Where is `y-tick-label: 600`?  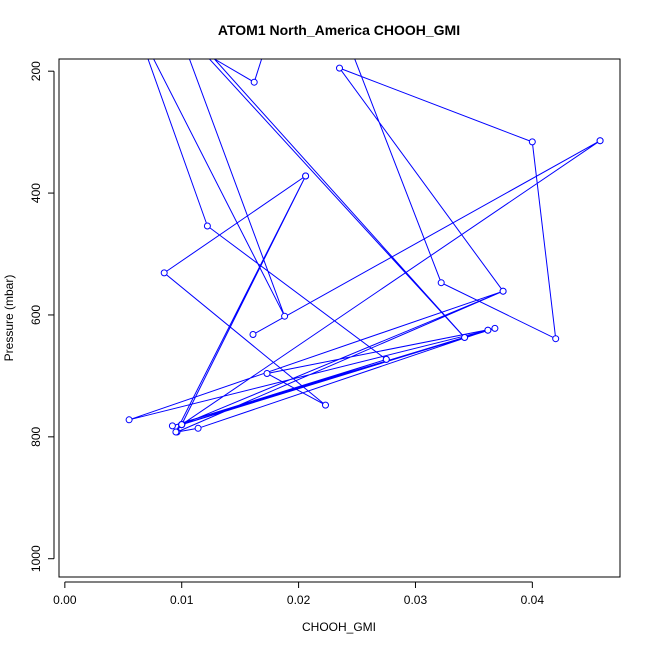
y-tick-label: 600 is located at coordinates (36, 315).